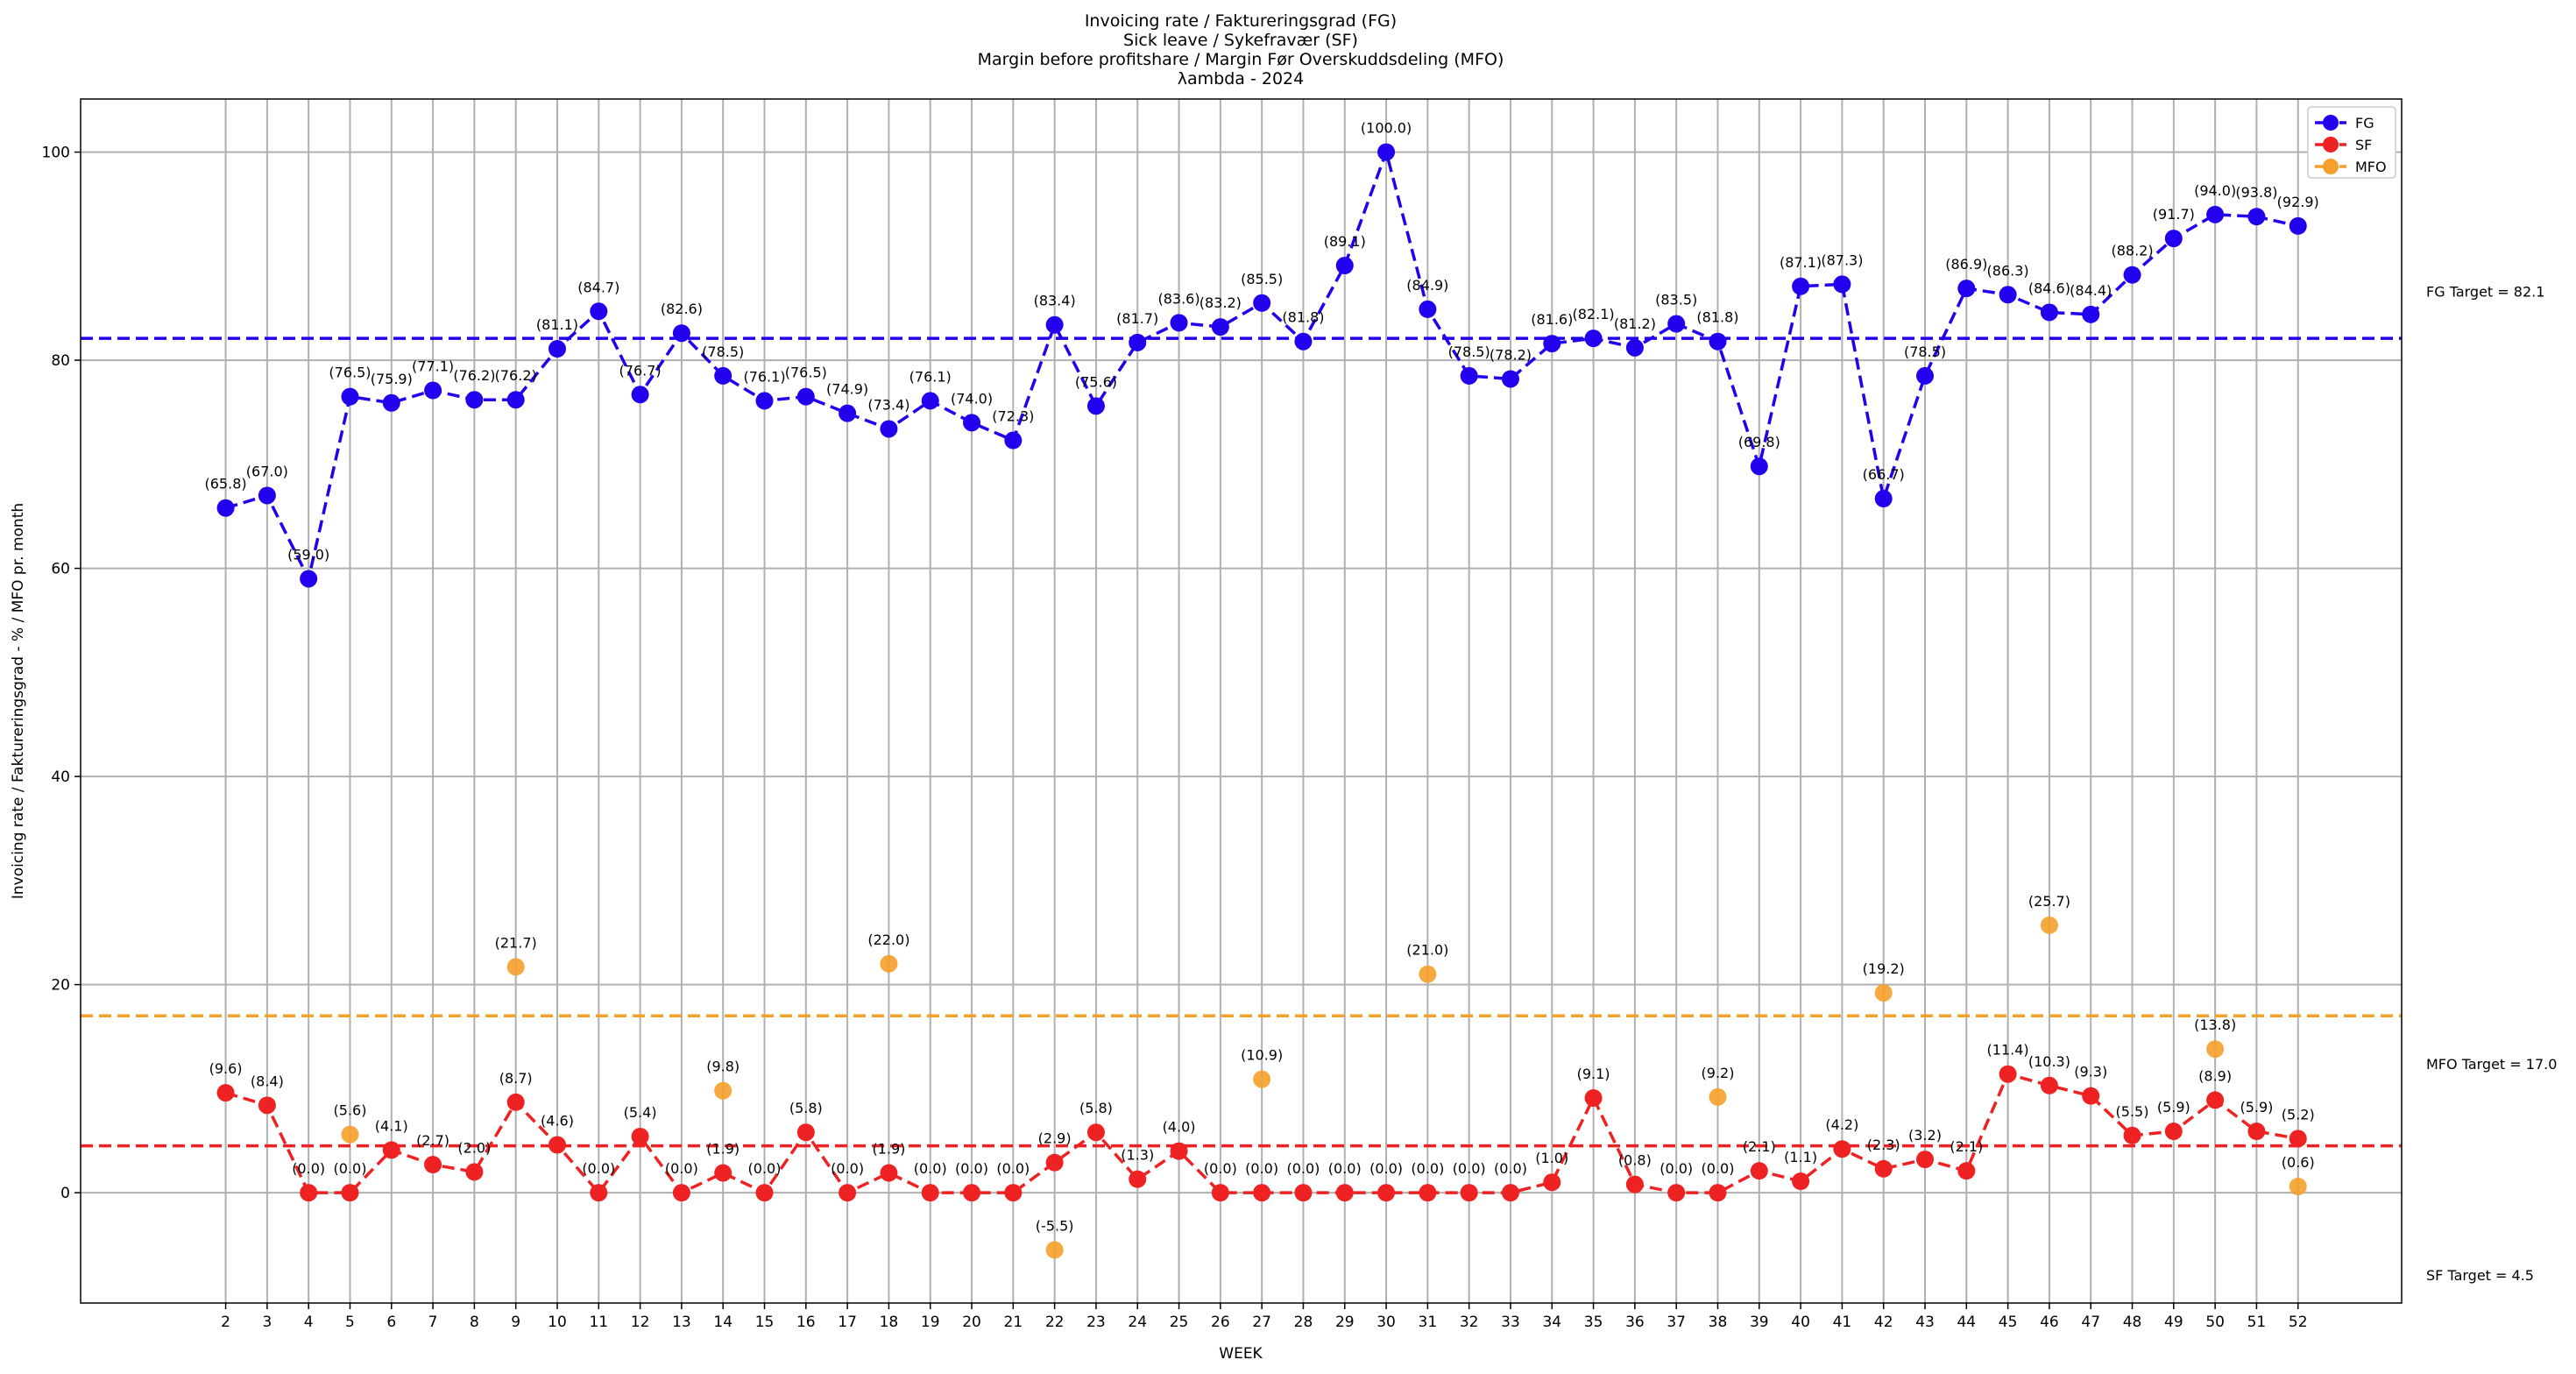  What do you see at coordinates (806, 1322) in the screenshot?
I see `x-tick-label: 16` at bounding box center [806, 1322].